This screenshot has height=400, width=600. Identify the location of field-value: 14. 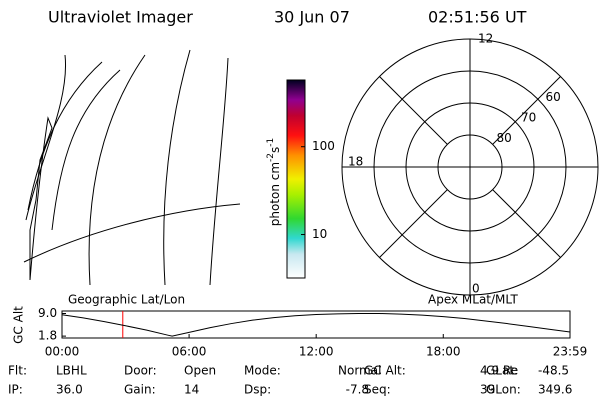
(191, 390).